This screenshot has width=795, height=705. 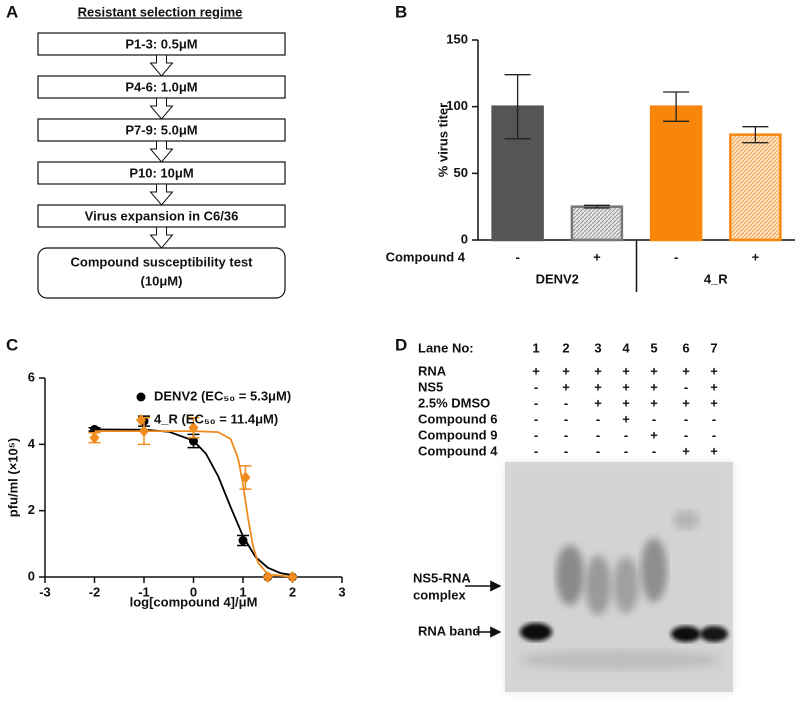 What do you see at coordinates (292, 591) in the screenshot?
I see `x-tick-label: 2` at bounding box center [292, 591].